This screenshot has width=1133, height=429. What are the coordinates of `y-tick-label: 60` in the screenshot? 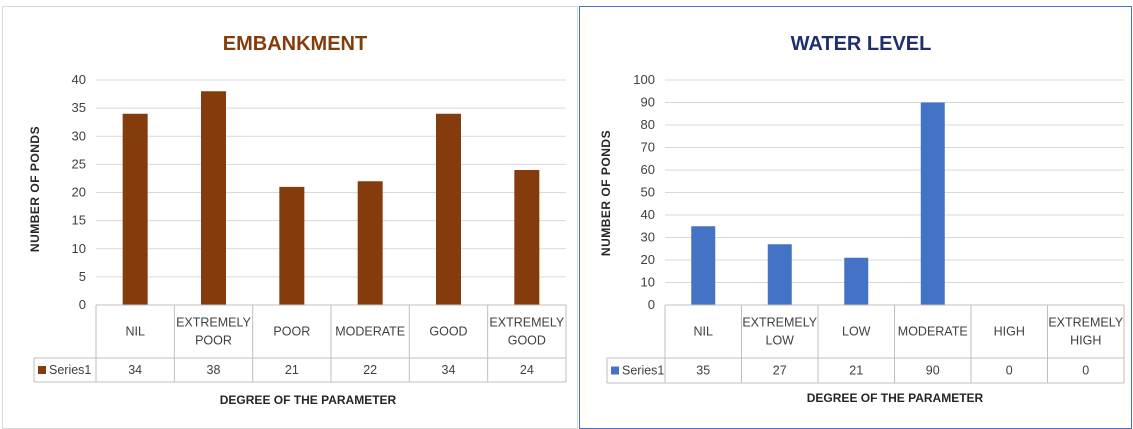 It's located at (648, 169).